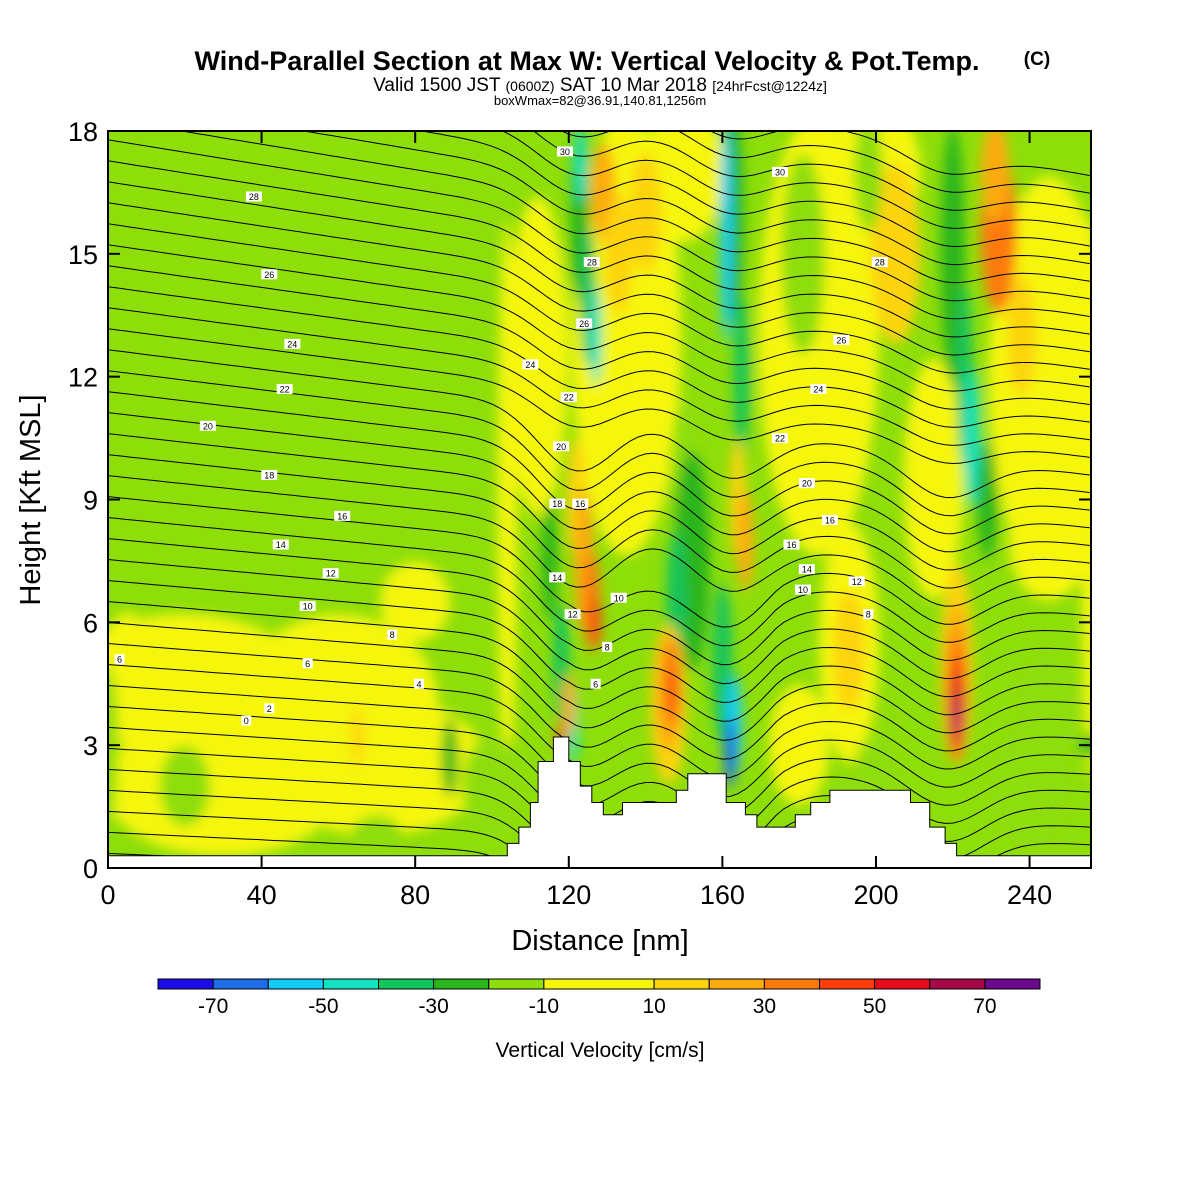 This screenshot has width=1200, height=1200. What do you see at coordinates (433, 1006) in the screenshot?
I see `colorbar-tick-label: -30` at bounding box center [433, 1006].